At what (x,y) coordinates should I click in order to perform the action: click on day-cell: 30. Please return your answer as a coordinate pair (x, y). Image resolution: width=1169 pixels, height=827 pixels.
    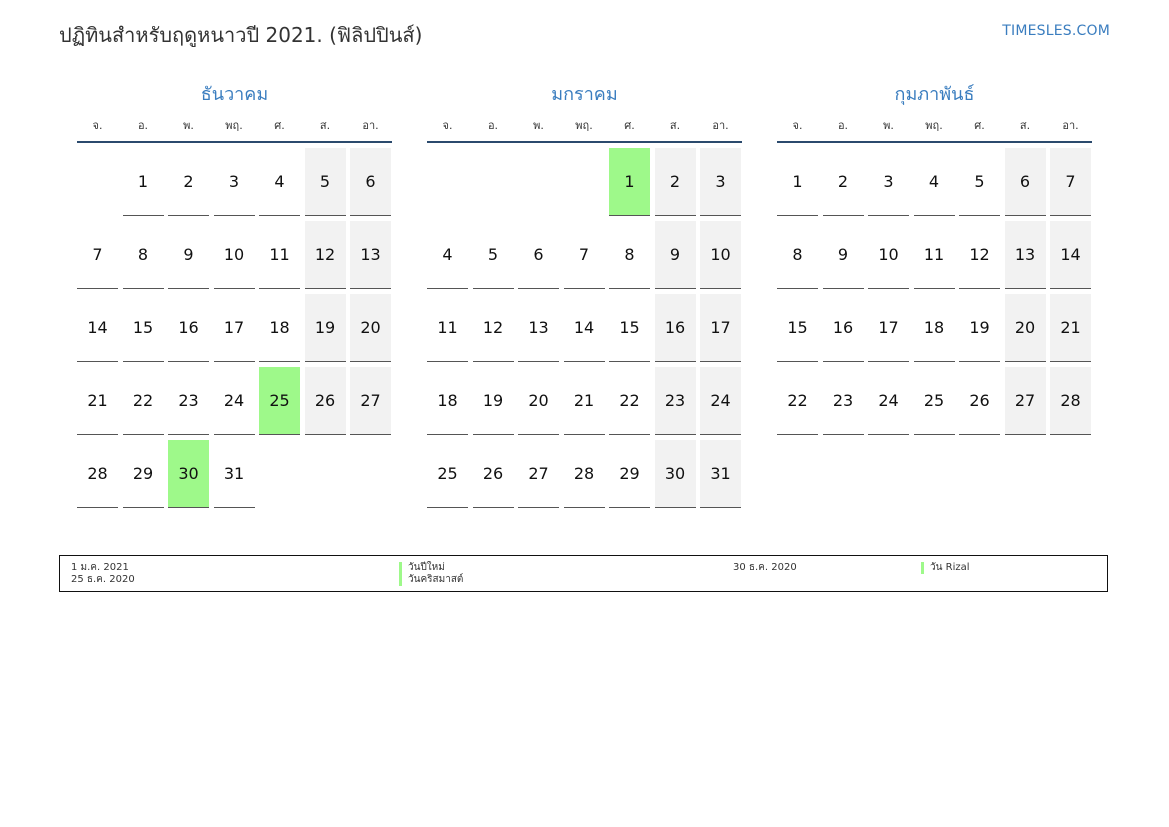
    Looking at the image, I should click on (675, 474).